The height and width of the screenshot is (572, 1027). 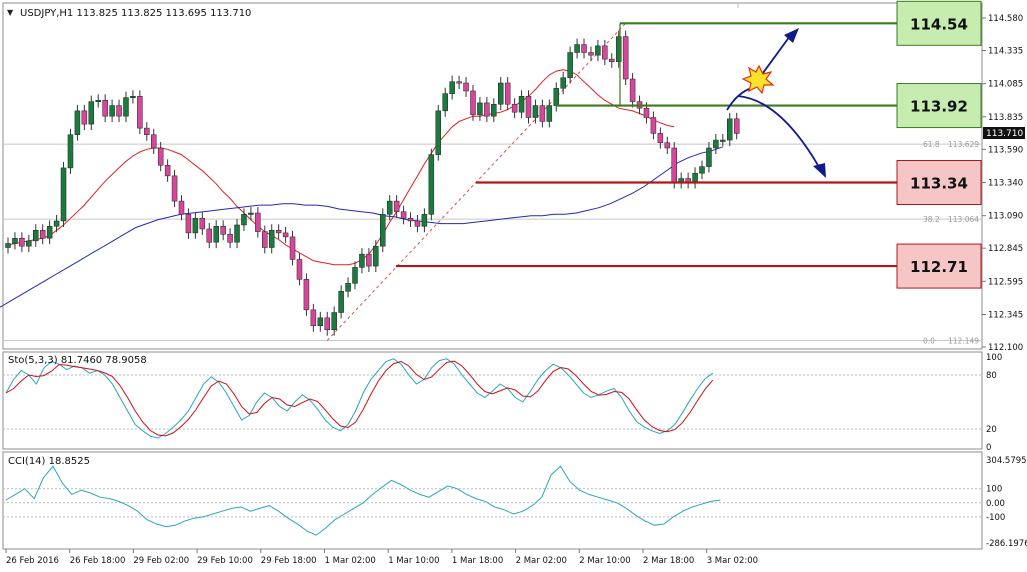 I want to click on price-tick-label: 114.085, so click(x=1005, y=85).